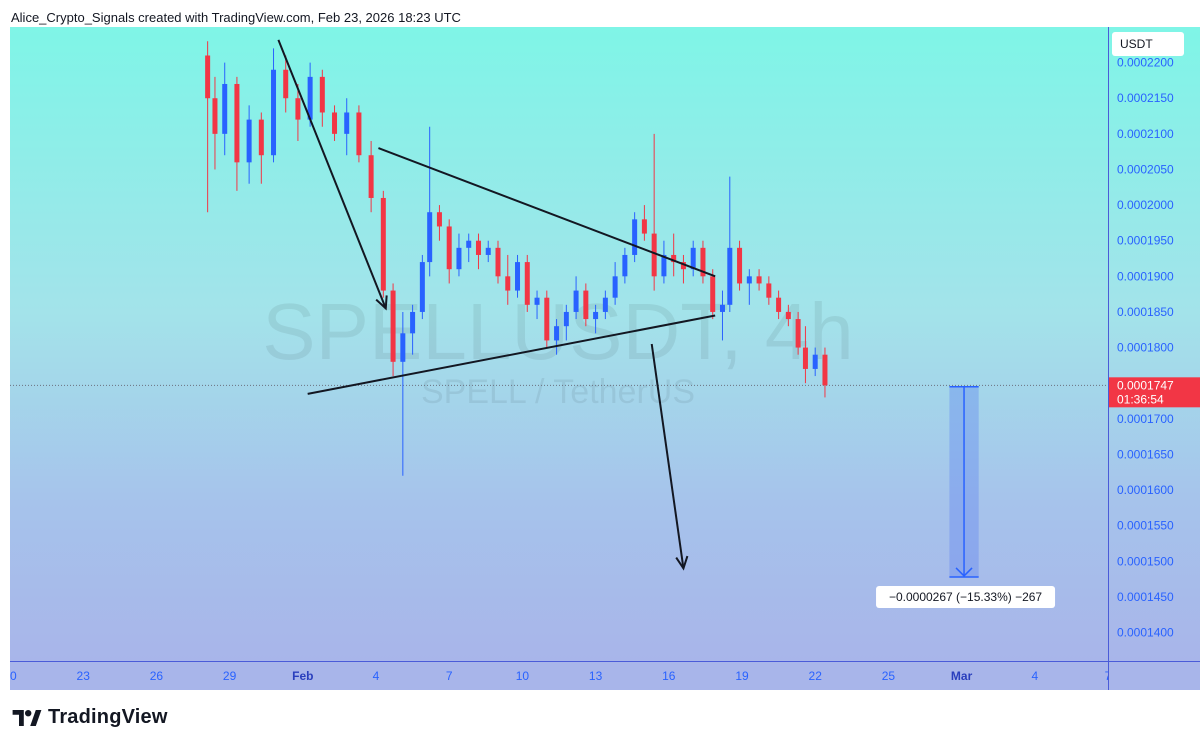  I want to click on time-tick-label: 29, so click(230, 676).